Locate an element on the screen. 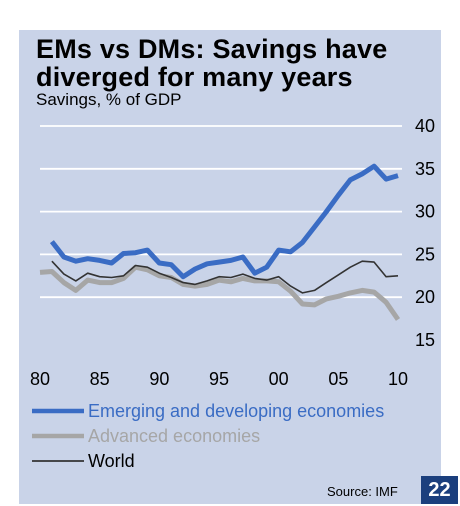  series-line-advanced-economies is located at coordinates (220, 292).